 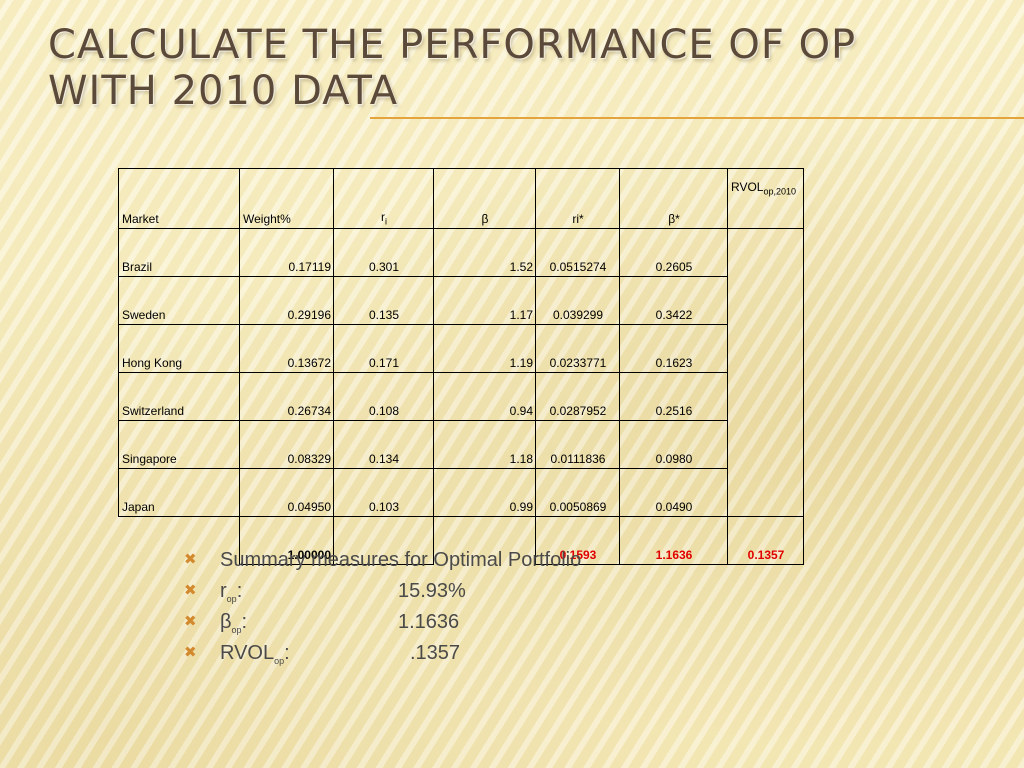 What do you see at coordinates (286, 444) in the screenshot?
I see `cell-weight: 0.08329` at bounding box center [286, 444].